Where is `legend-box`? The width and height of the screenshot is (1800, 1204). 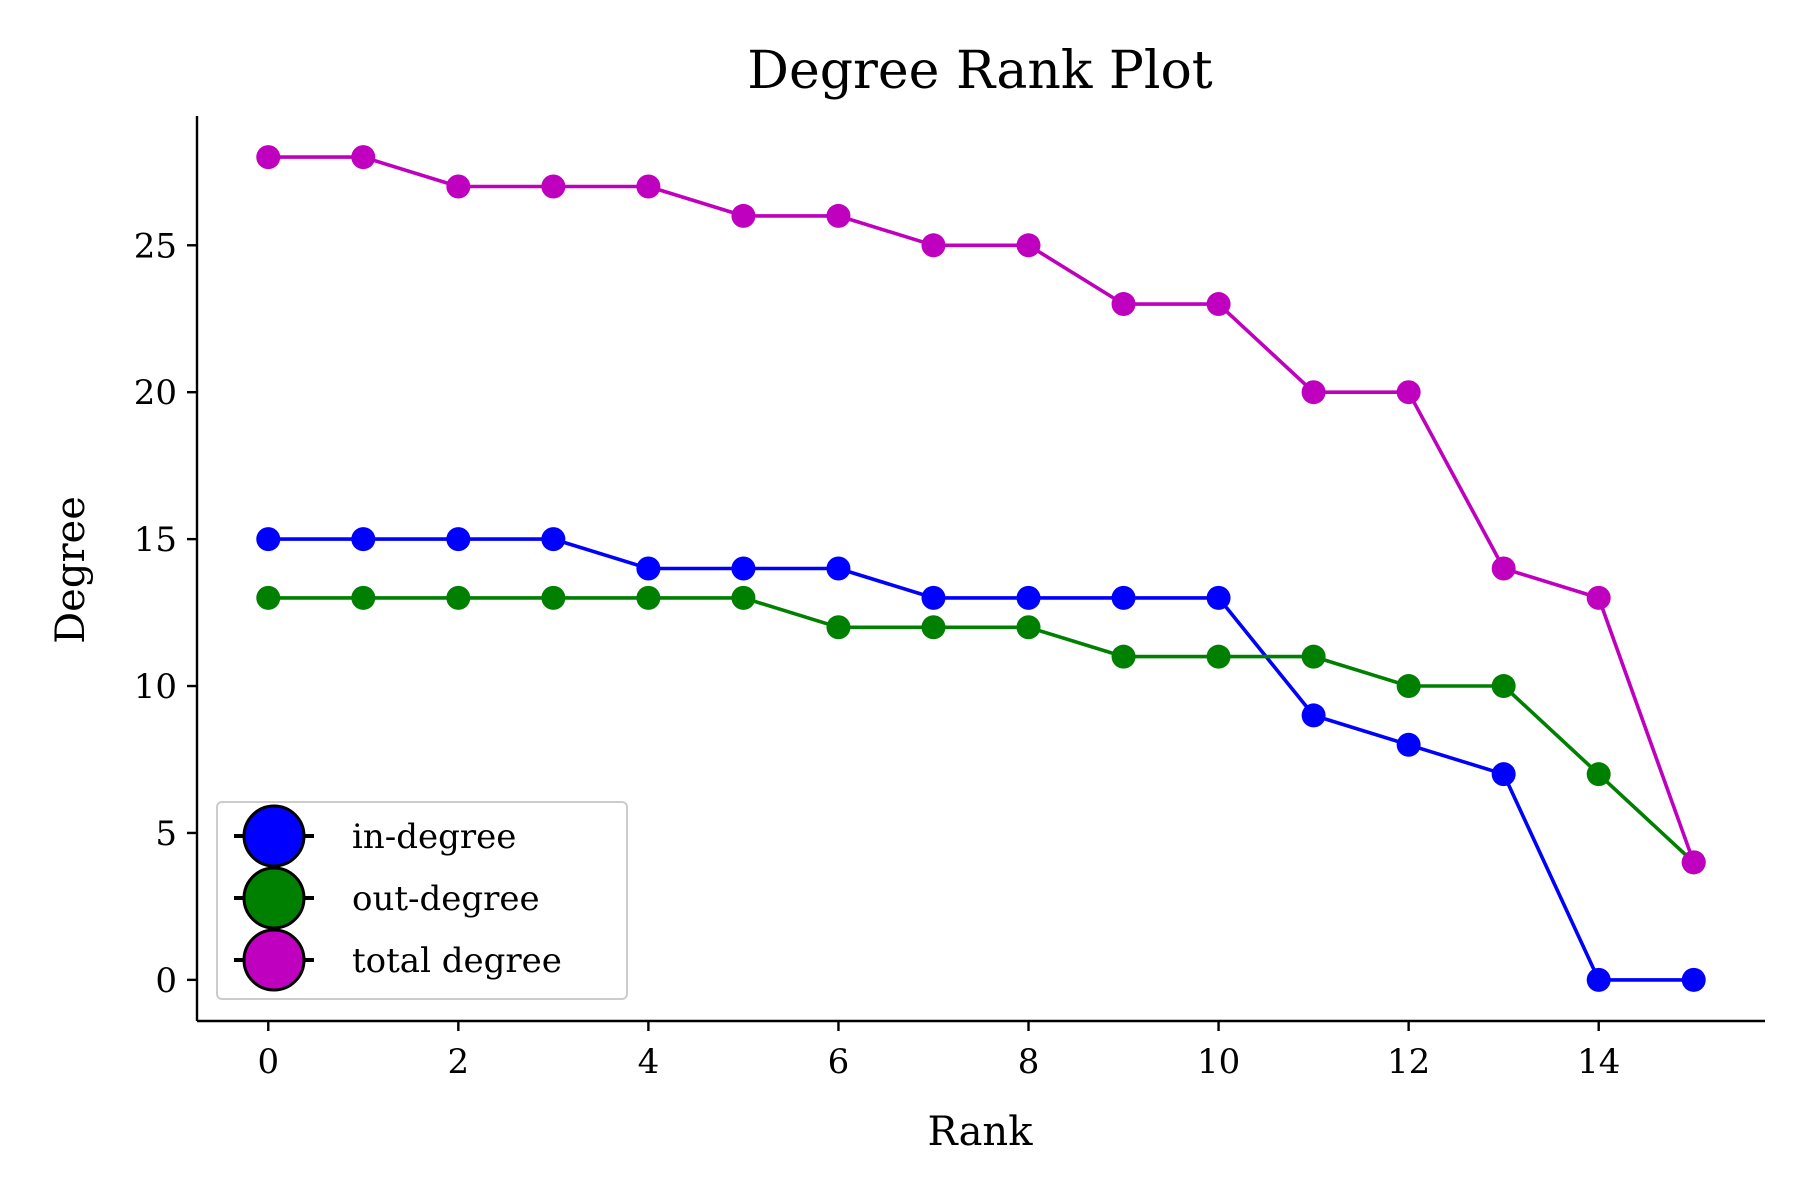
legend-box is located at coordinates (422, 900).